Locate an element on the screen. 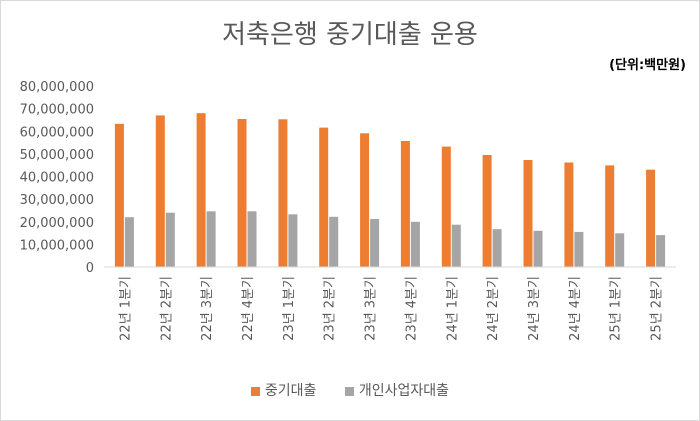 The image size is (700, 421). y-tick-label: 30,000,000 is located at coordinates (57, 200).